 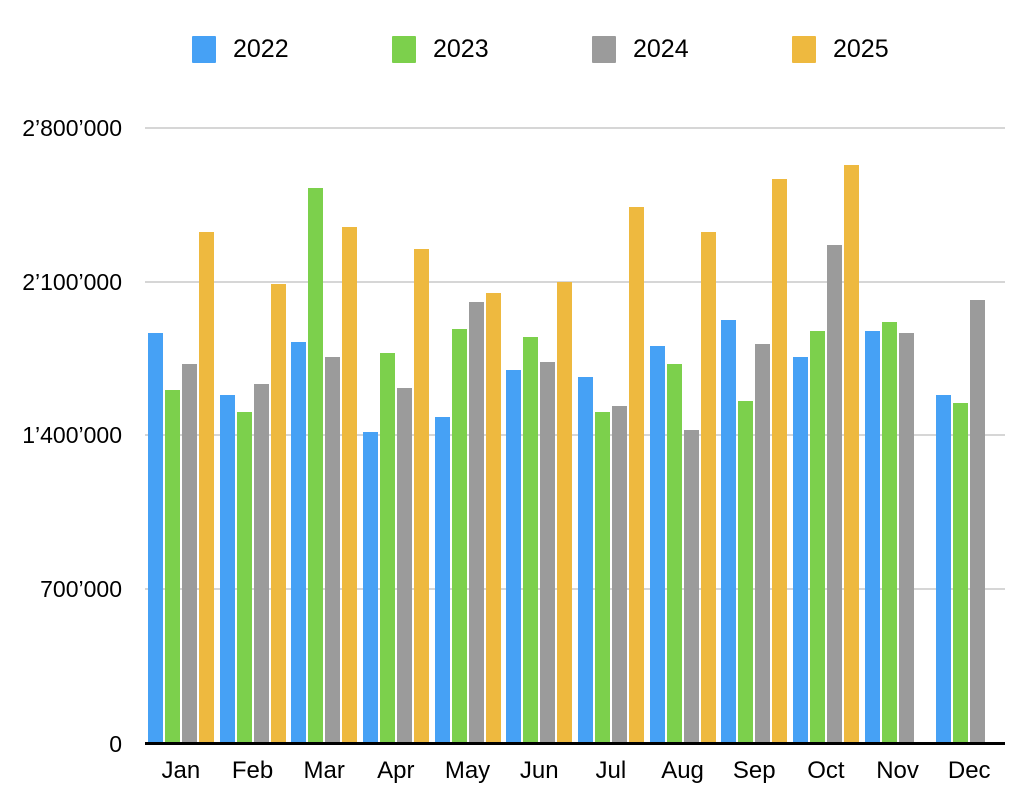 I want to click on bar-group-may, so click(x=468, y=436).